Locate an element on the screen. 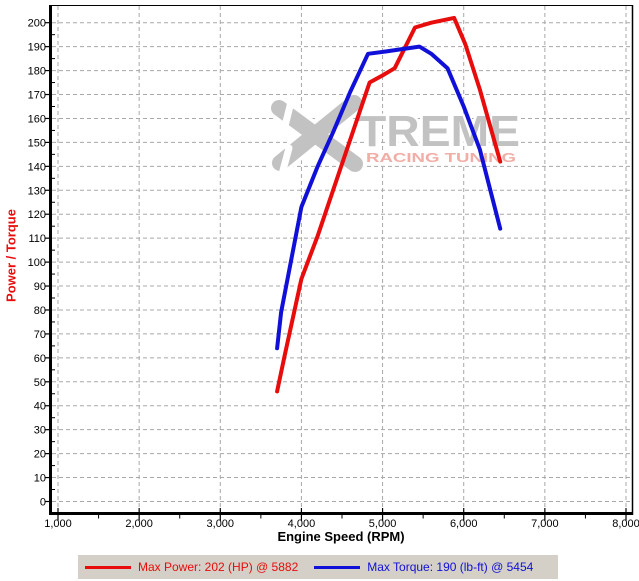  legend-power-label: Max Power: 202 (HP) @ 5882 is located at coordinates (218, 567).